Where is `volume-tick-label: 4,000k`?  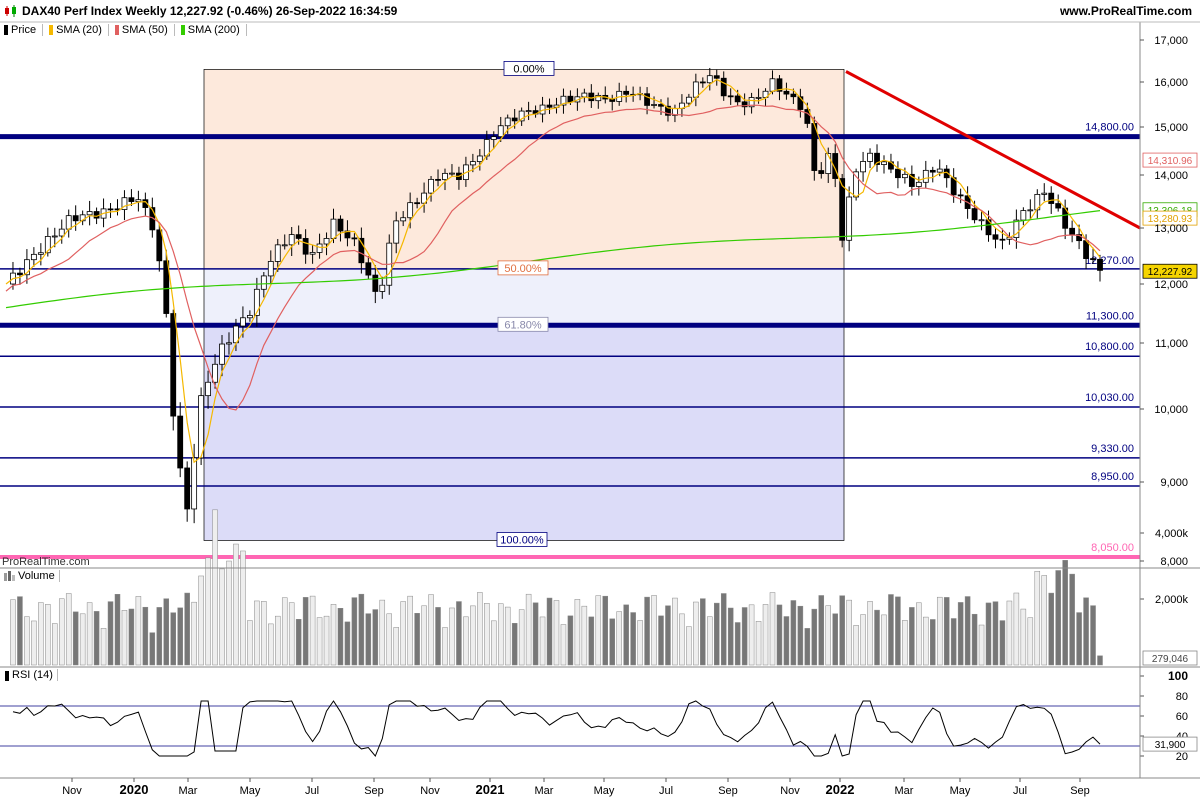
volume-tick-label: 4,000k is located at coordinates (1172, 534).